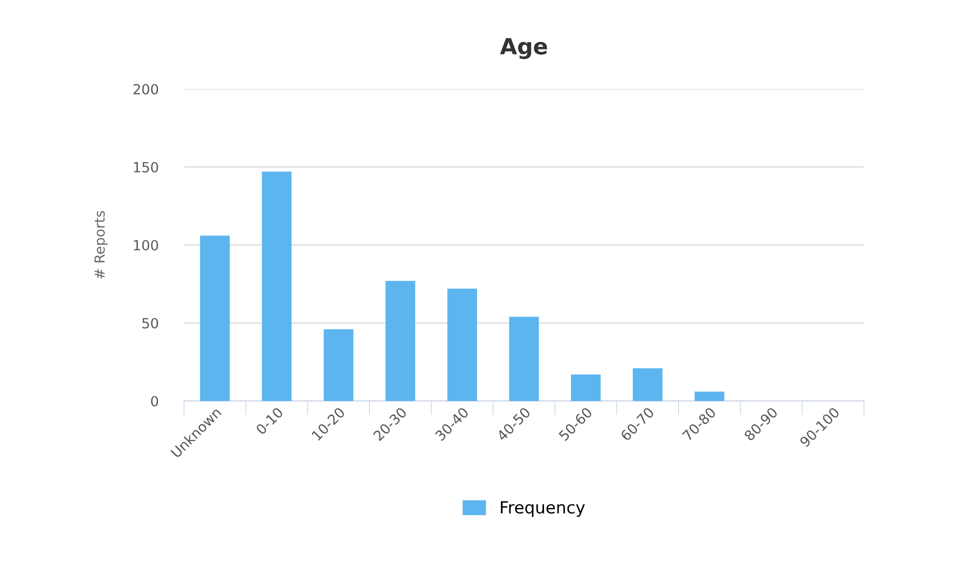 The width and height of the screenshot is (954, 570). What do you see at coordinates (524, 49) in the screenshot?
I see `chart-title: Age` at bounding box center [524, 49].